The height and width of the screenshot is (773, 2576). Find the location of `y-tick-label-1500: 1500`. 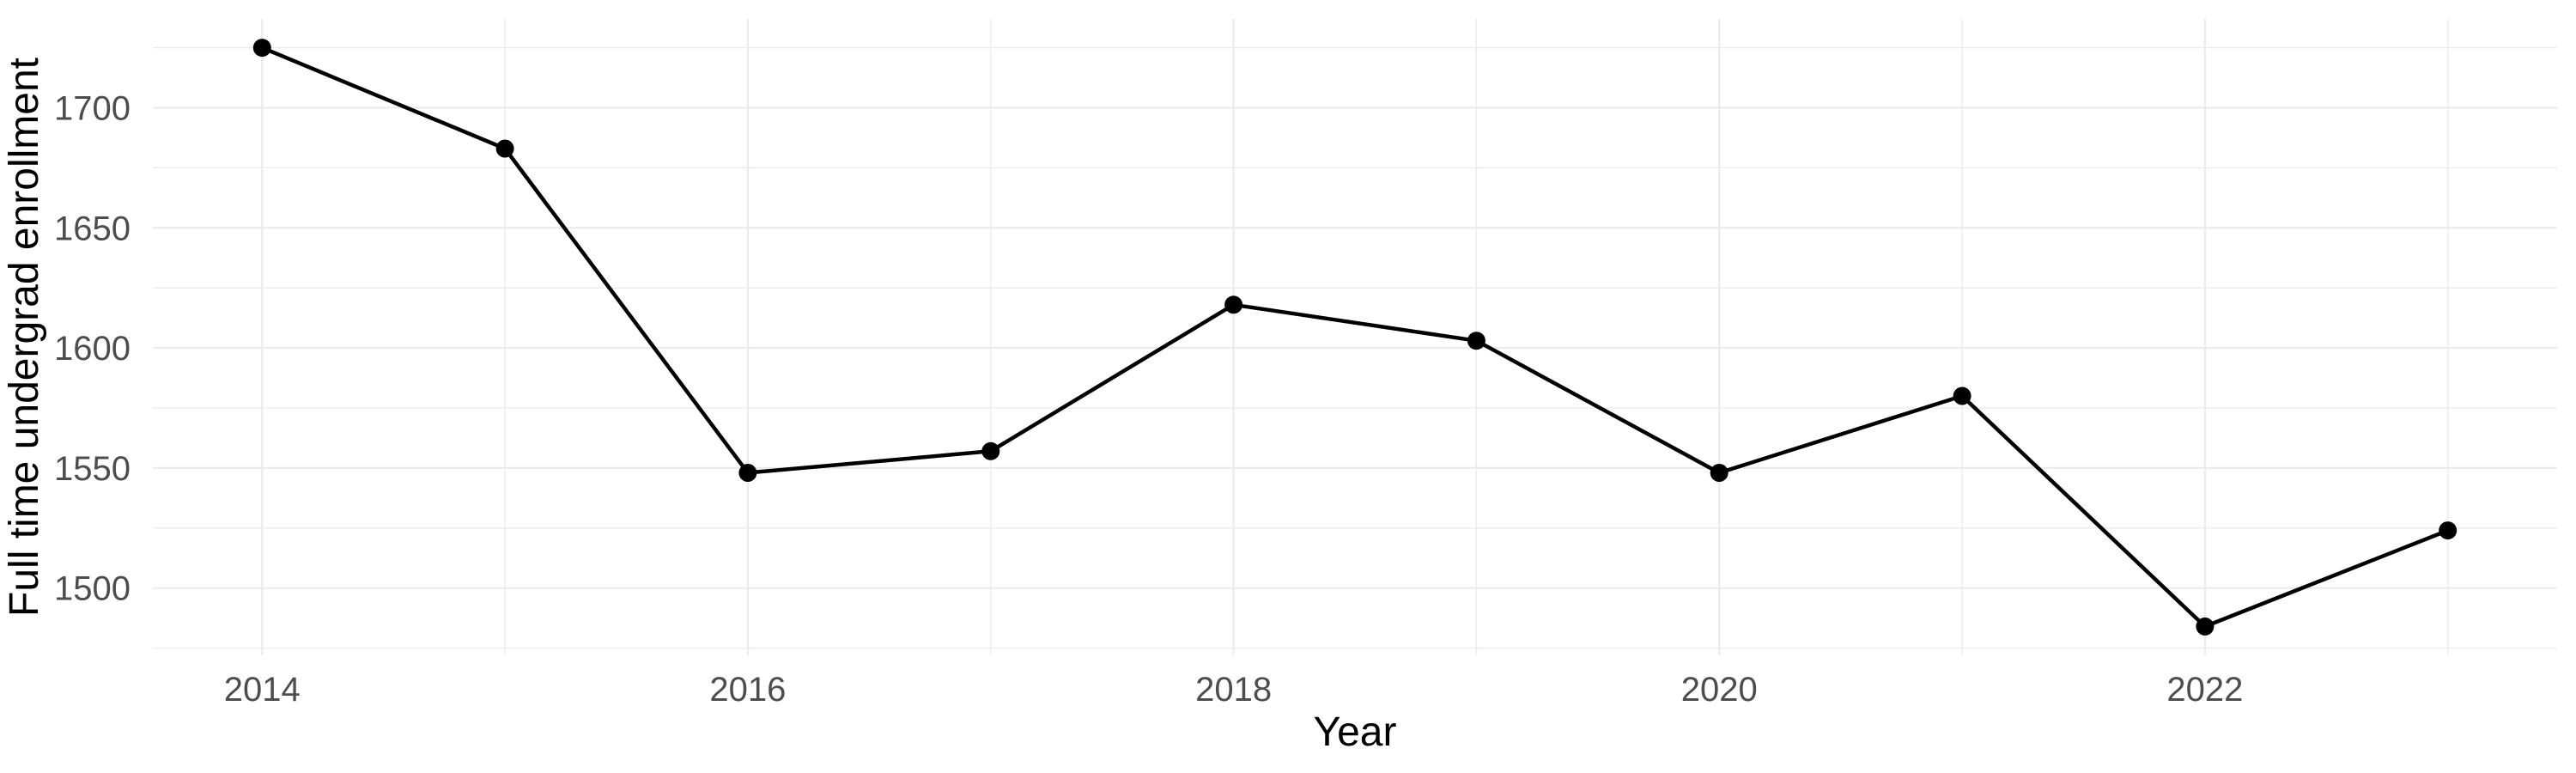

y-tick-label-1500: 1500 is located at coordinates (93, 589).